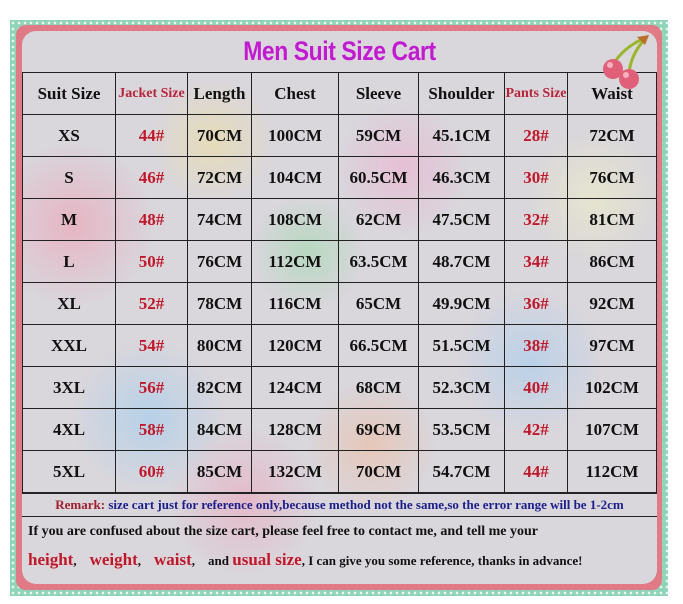  What do you see at coordinates (151, 177) in the screenshot?
I see `cell-jacket-size: 46#` at bounding box center [151, 177].